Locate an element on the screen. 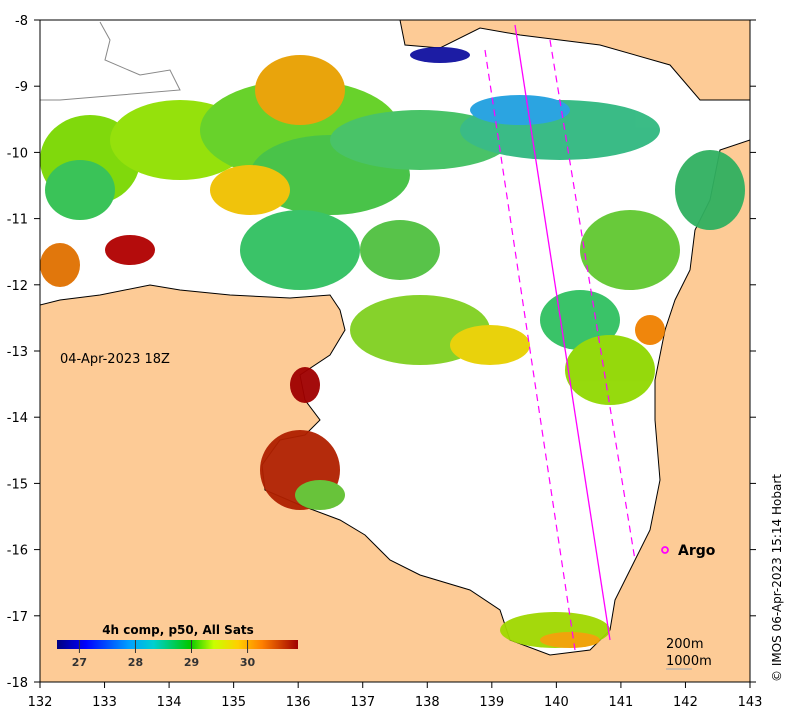  colorbar-gradient is located at coordinates (177, 644).